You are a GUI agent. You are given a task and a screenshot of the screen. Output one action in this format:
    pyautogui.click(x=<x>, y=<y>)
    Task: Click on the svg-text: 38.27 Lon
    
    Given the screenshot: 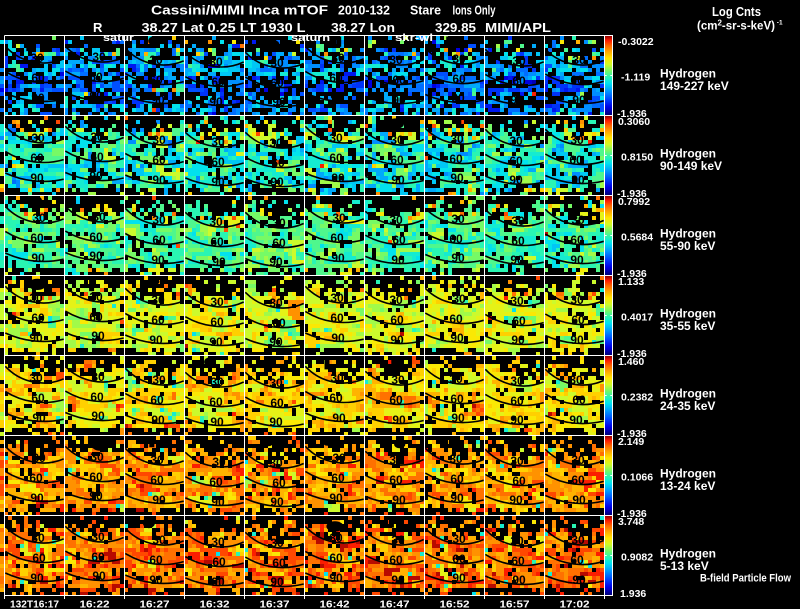 What is the action you would take?
    pyautogui.click(x=363, y=27)
    